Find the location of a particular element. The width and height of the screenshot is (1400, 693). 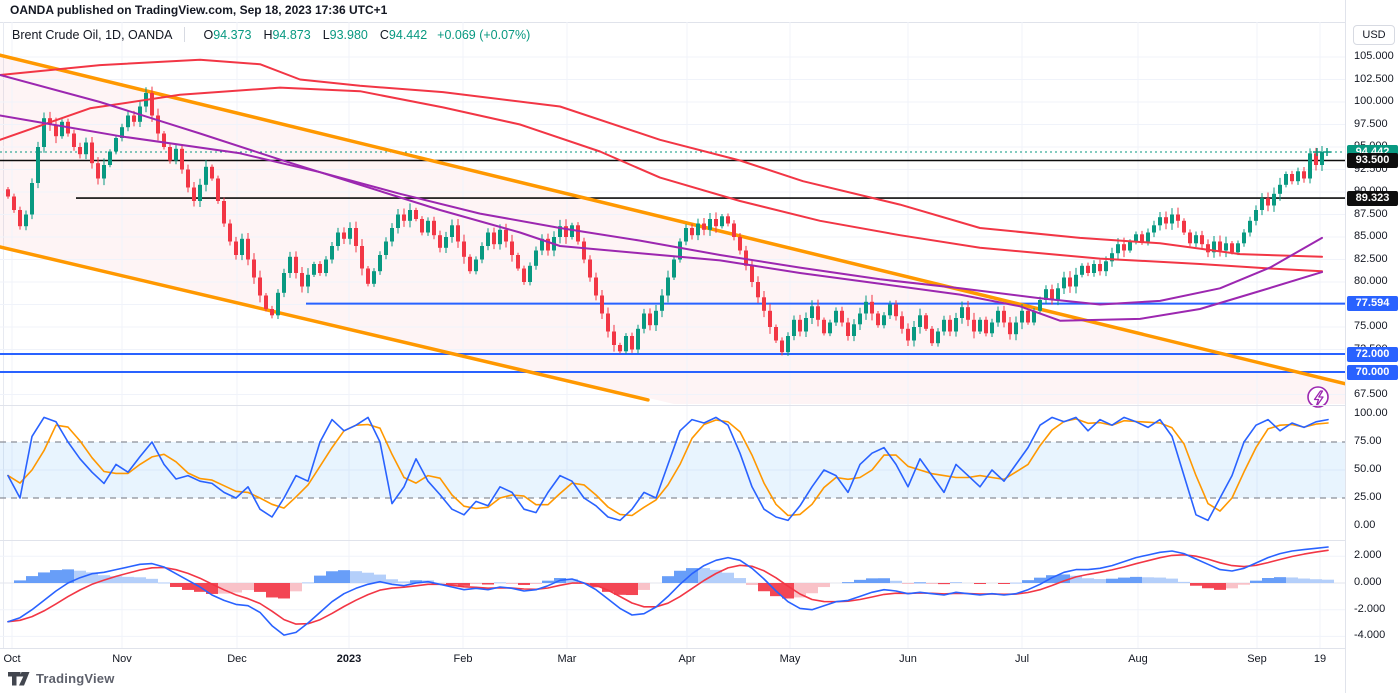

time-tick-Sep: Sep is located at coordinates (1257, 659).